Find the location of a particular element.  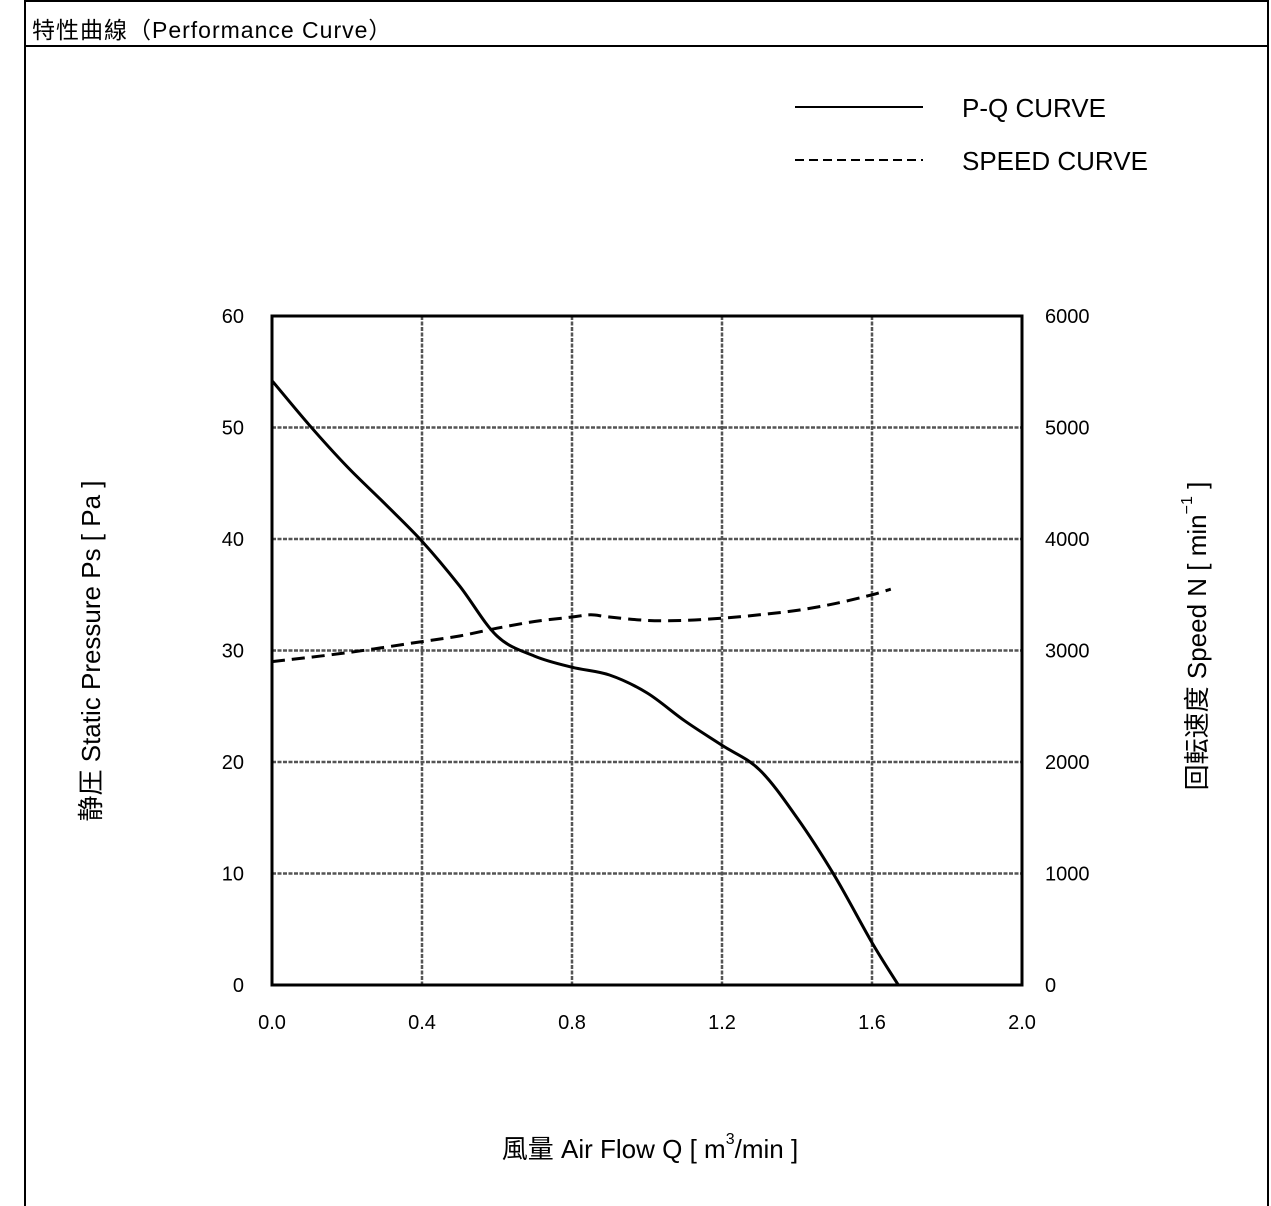

y-right-tick-label: 2000 is located at coordinates (1067, 763).